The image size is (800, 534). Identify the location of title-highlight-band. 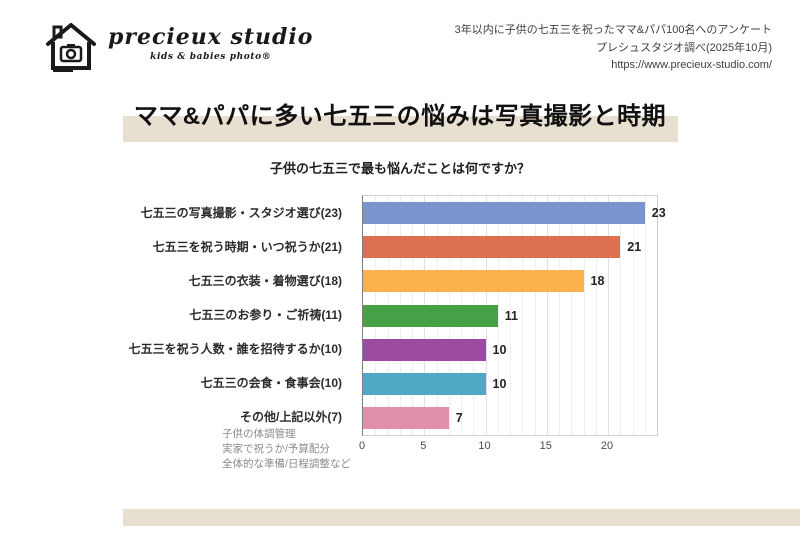
(400, 129).